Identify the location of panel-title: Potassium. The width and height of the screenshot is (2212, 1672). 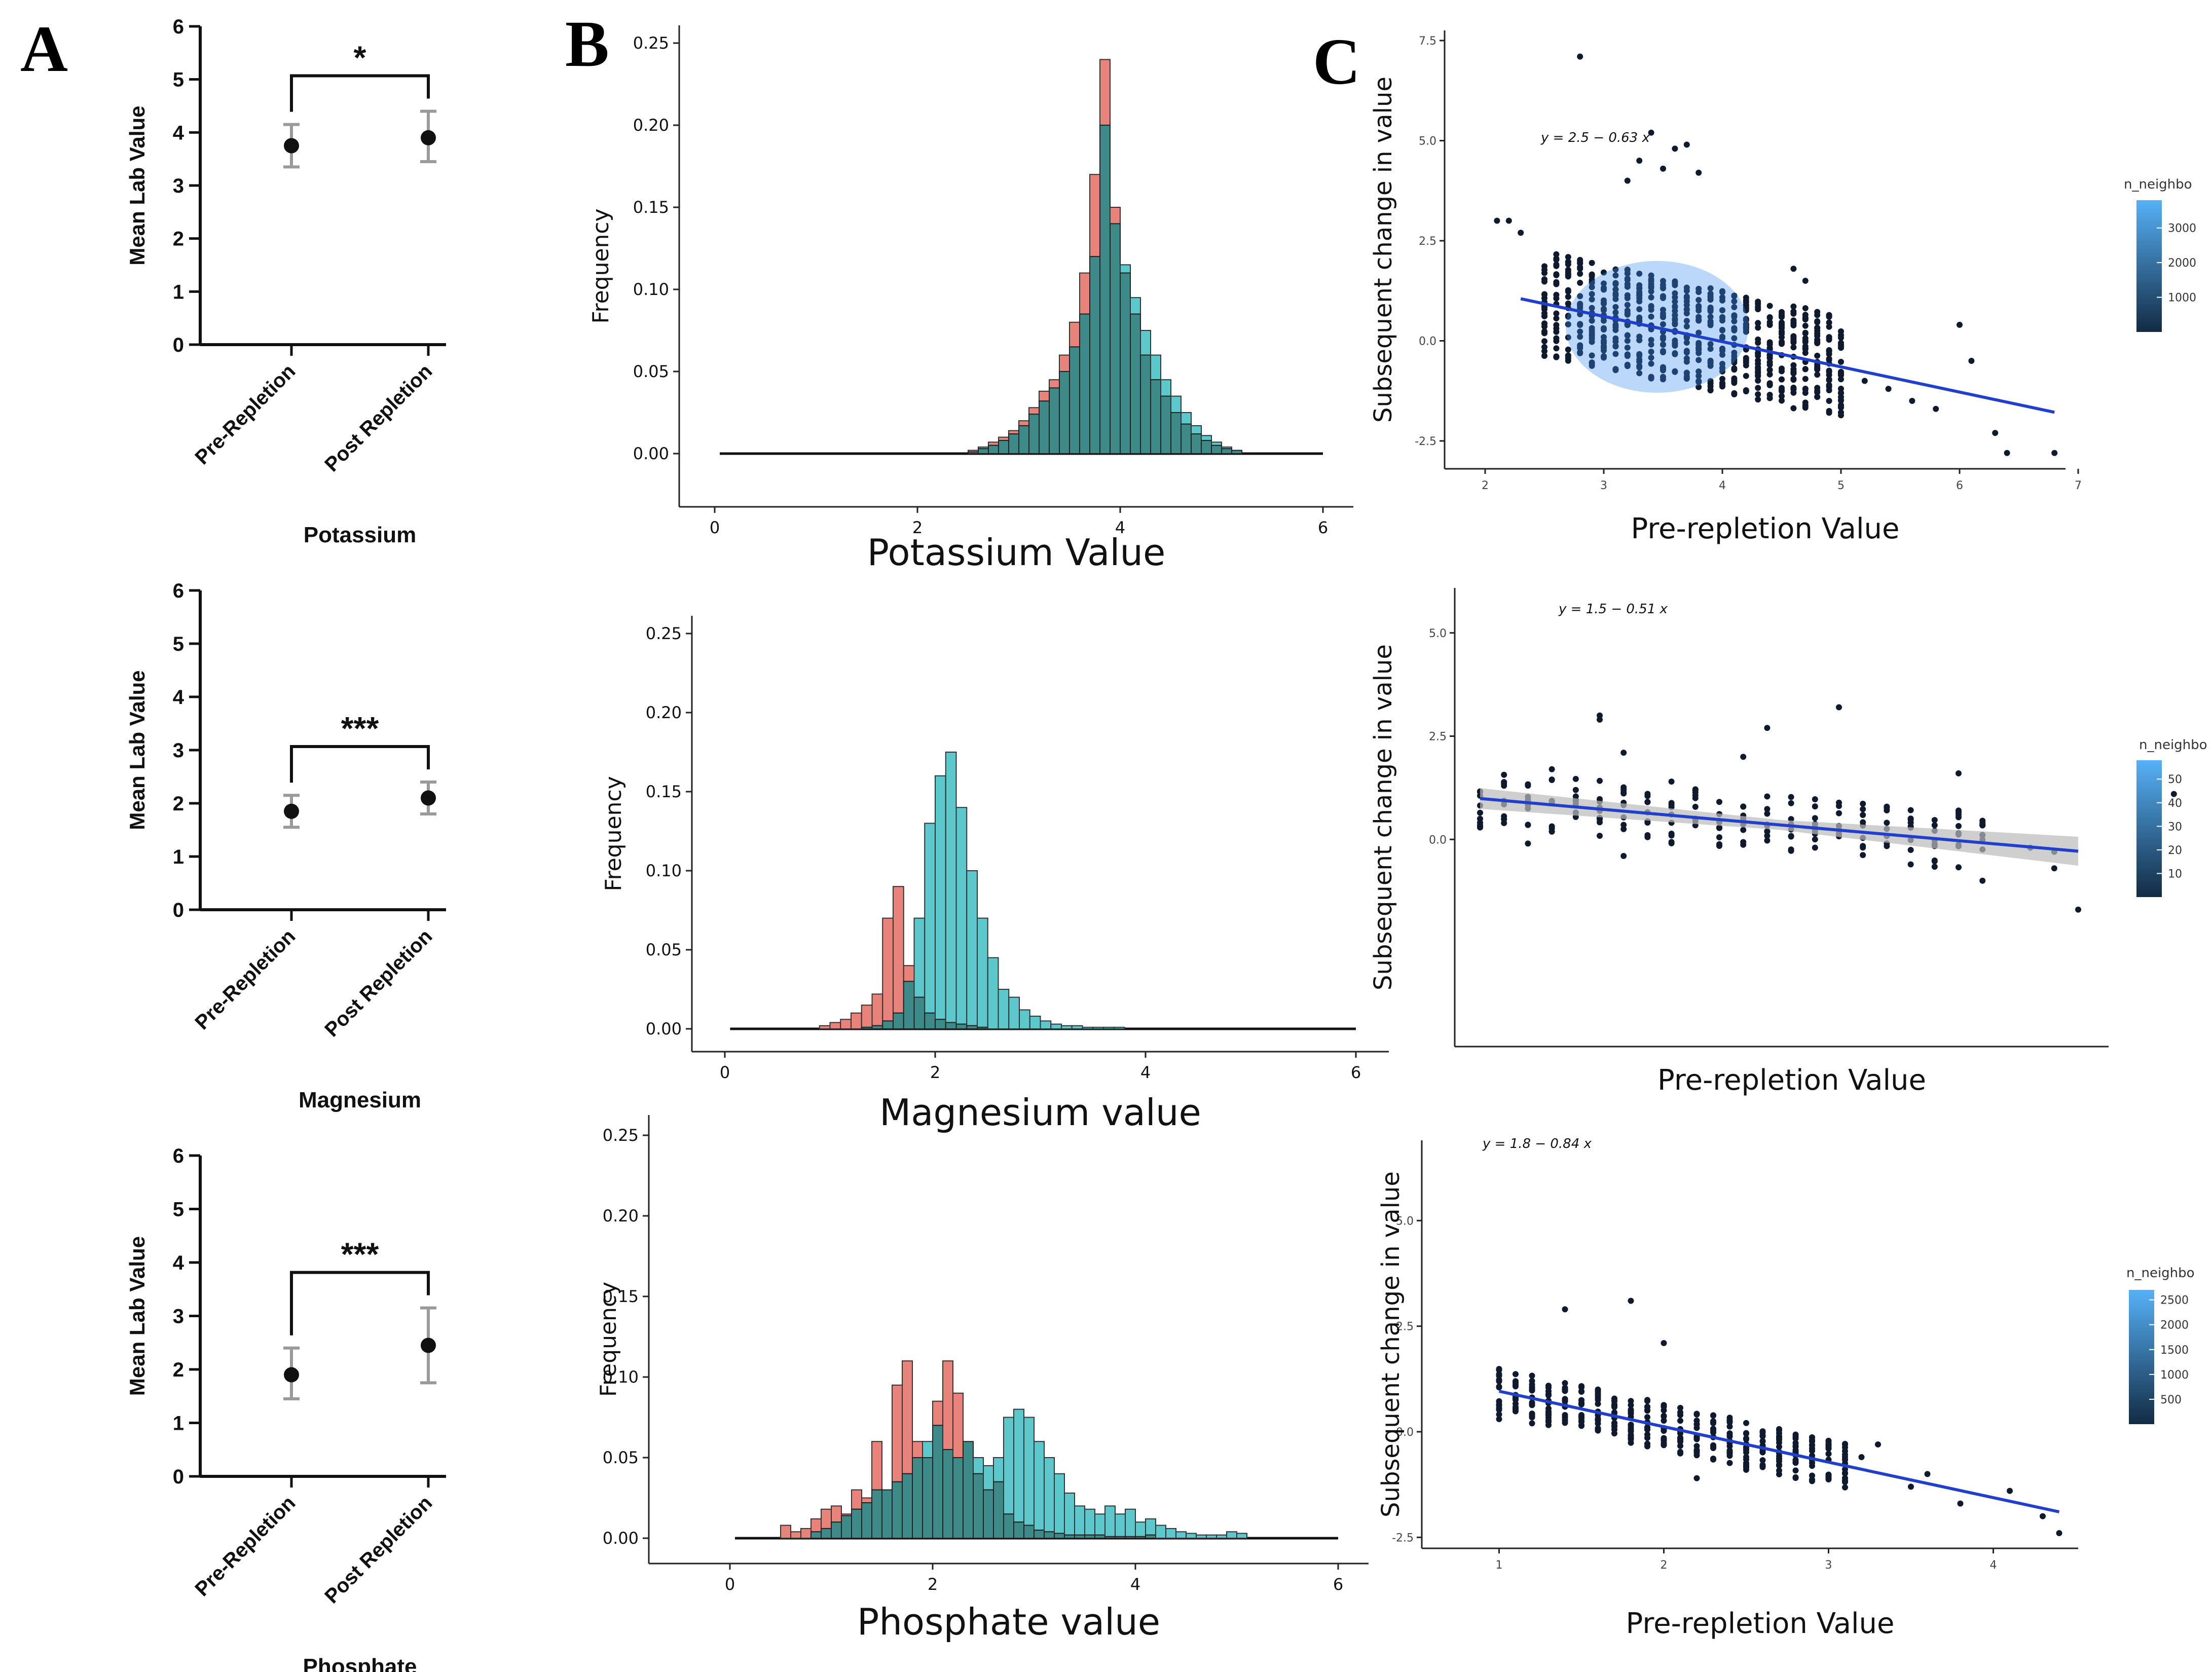
(361, 535).